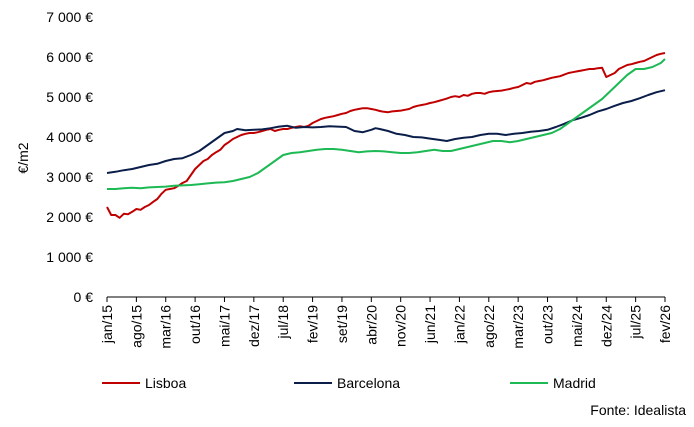 This screenshot has height=427, width=694. What do you see at coordinates (69, 57) in the screenshot?
I see `y-tick-label: 6 000 €` at bounding box center [69, 57].